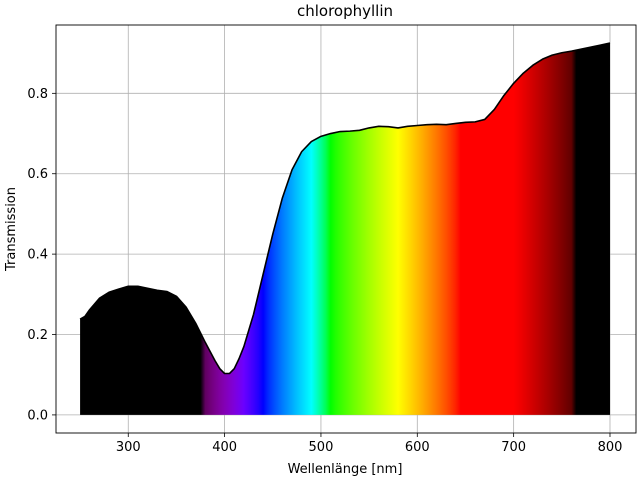  What do you see at coordinates (610, 447) in the screenshot?
I see `x-tick-label: 800` at bounding box center [610, 447].